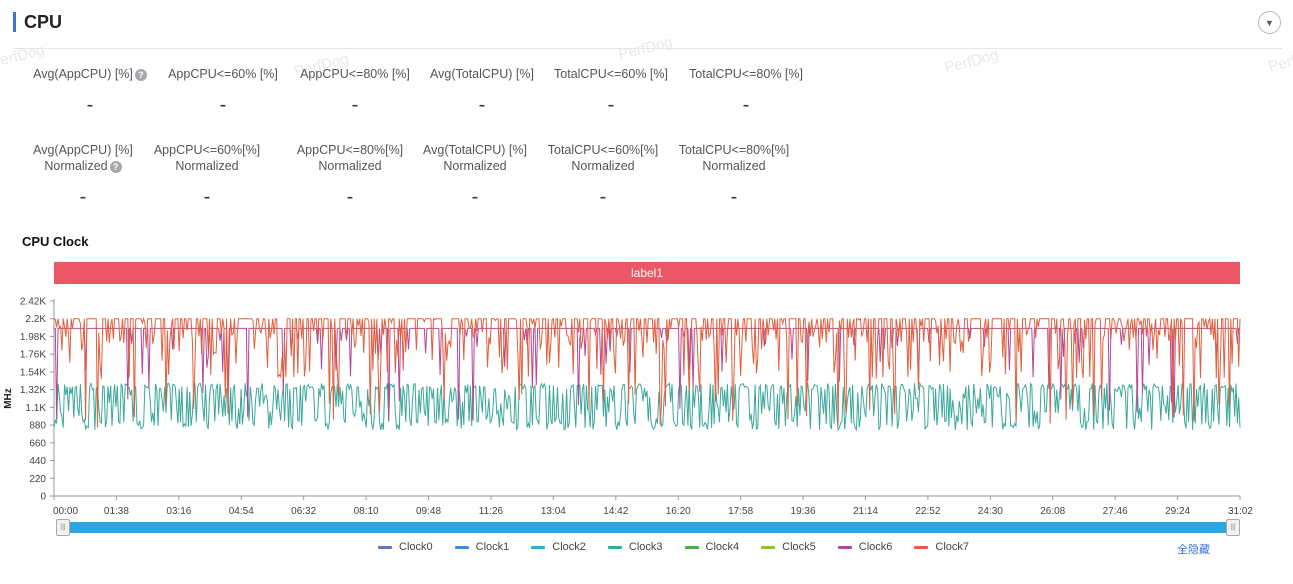  What do you see at coordinates (1115, 511) in the screenshot?
I see `x-tick-label: 27:46` at bounding box center [1115, 511].